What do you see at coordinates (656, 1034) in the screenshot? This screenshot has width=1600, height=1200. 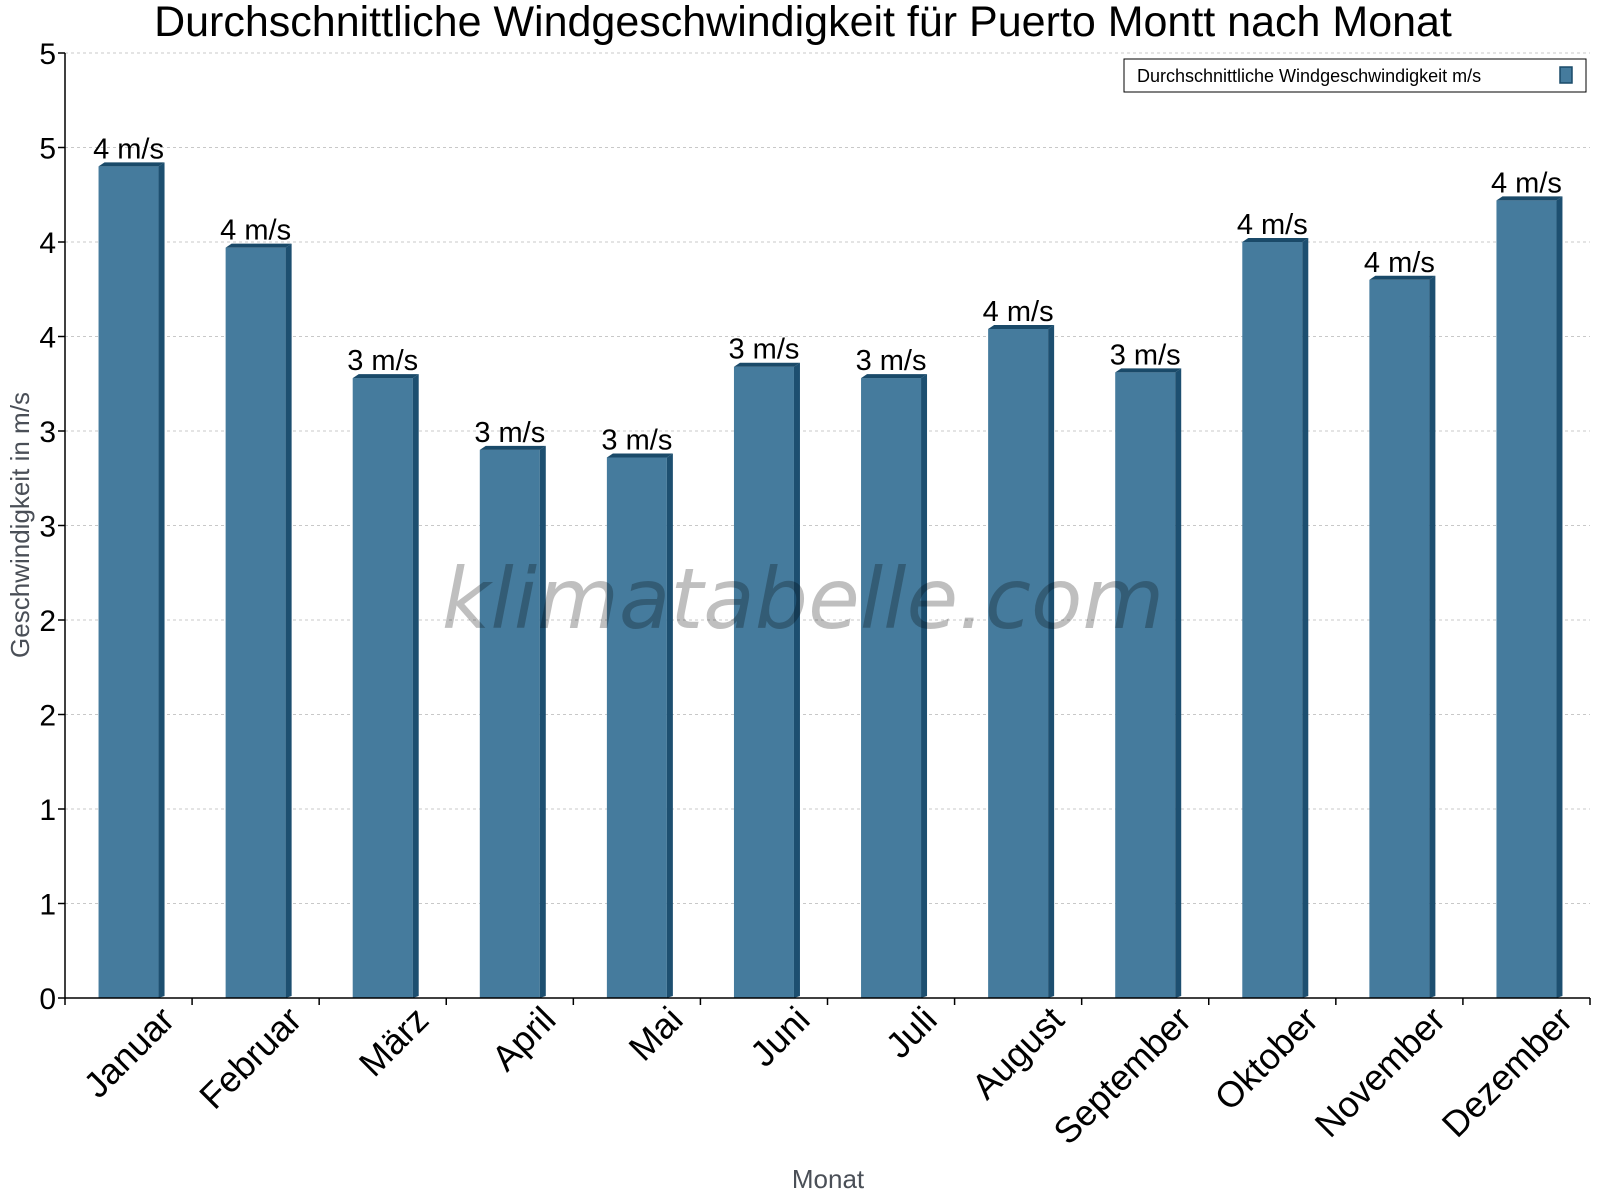 I see `x-tick-label: Mai` at bounding box center [656, 1034].